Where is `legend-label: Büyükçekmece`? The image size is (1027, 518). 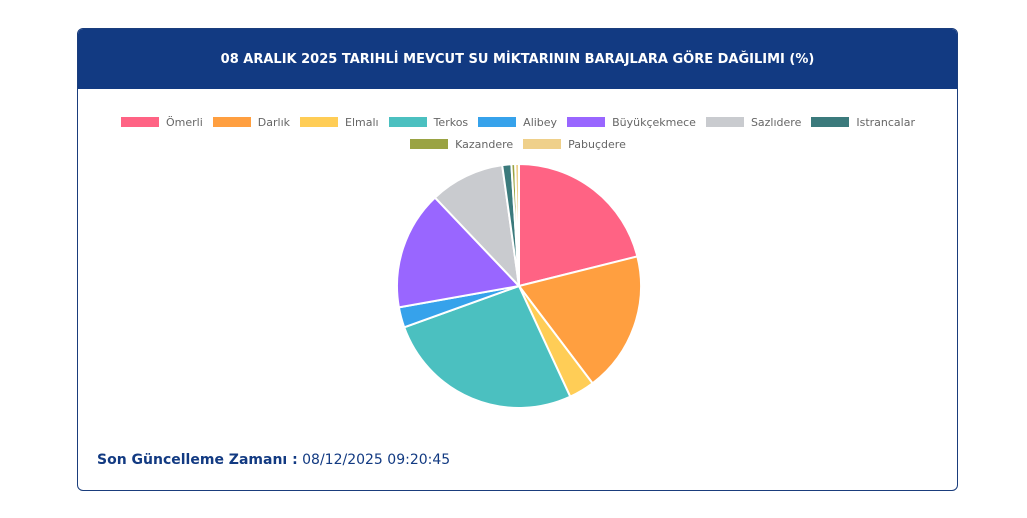
legend-label: Büyükçekmece is located at coordinates (654, 122).